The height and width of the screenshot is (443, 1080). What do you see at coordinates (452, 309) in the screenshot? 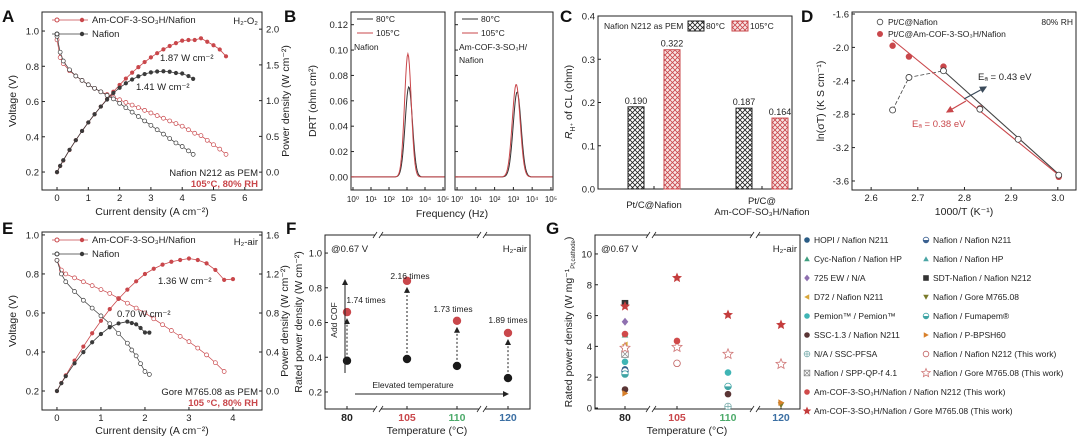
I see `f-ratio-110: 1.73 times` at bounding box center [452, 309].